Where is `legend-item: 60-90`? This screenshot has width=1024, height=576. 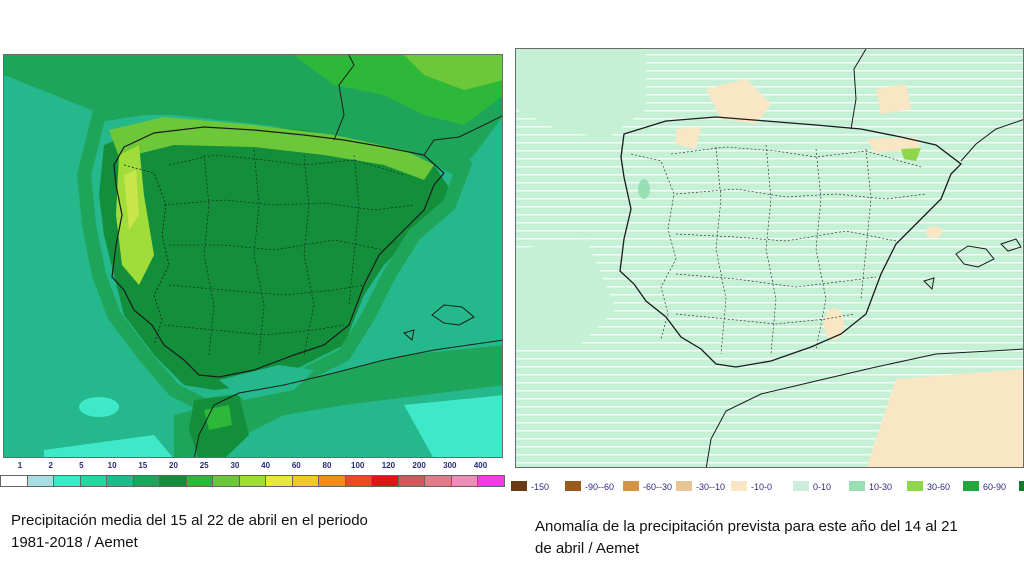
legend-item: 60-90 is located at coordinates (984, 488).